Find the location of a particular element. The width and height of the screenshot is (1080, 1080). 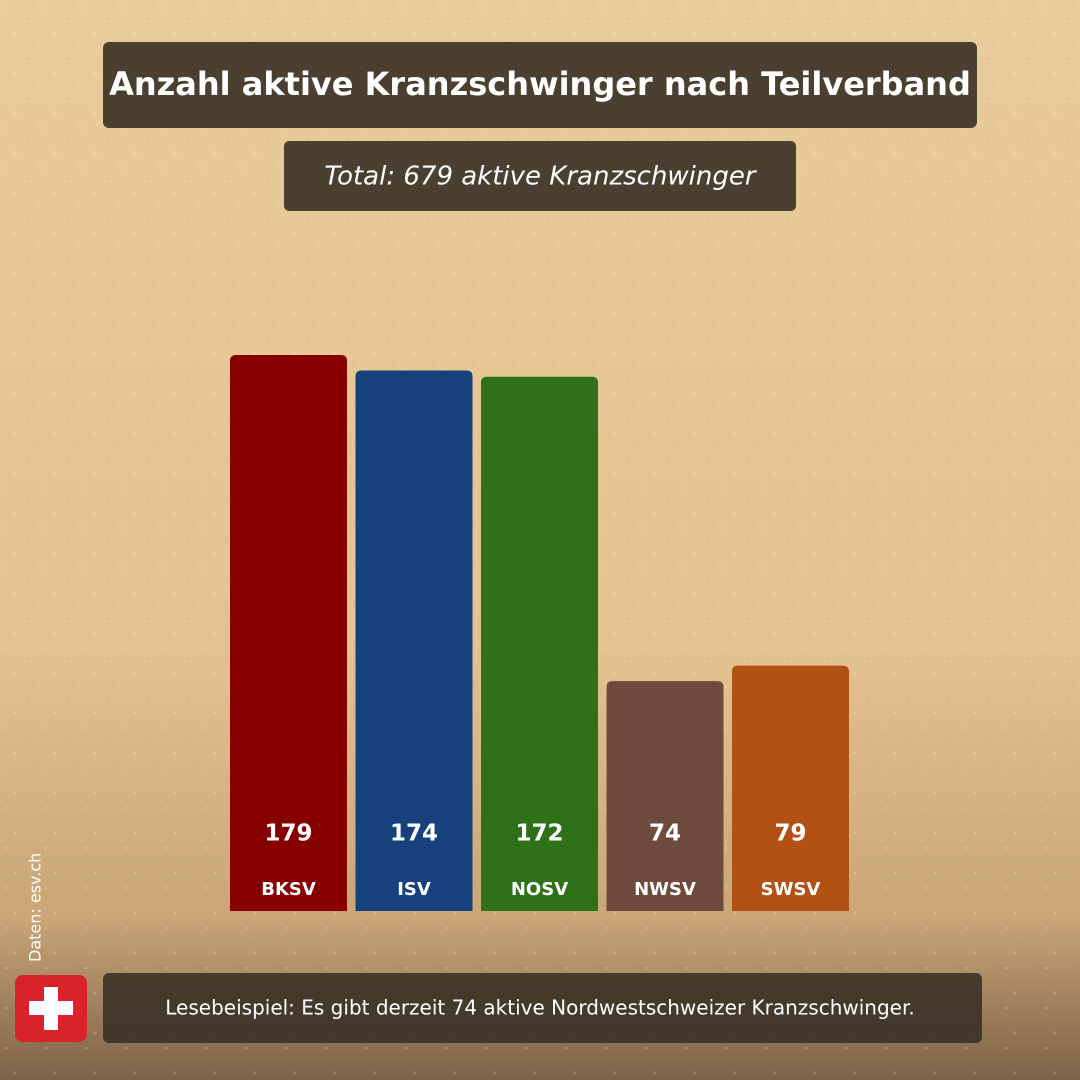

value-label: 179 is located at coordinates (288, 834).